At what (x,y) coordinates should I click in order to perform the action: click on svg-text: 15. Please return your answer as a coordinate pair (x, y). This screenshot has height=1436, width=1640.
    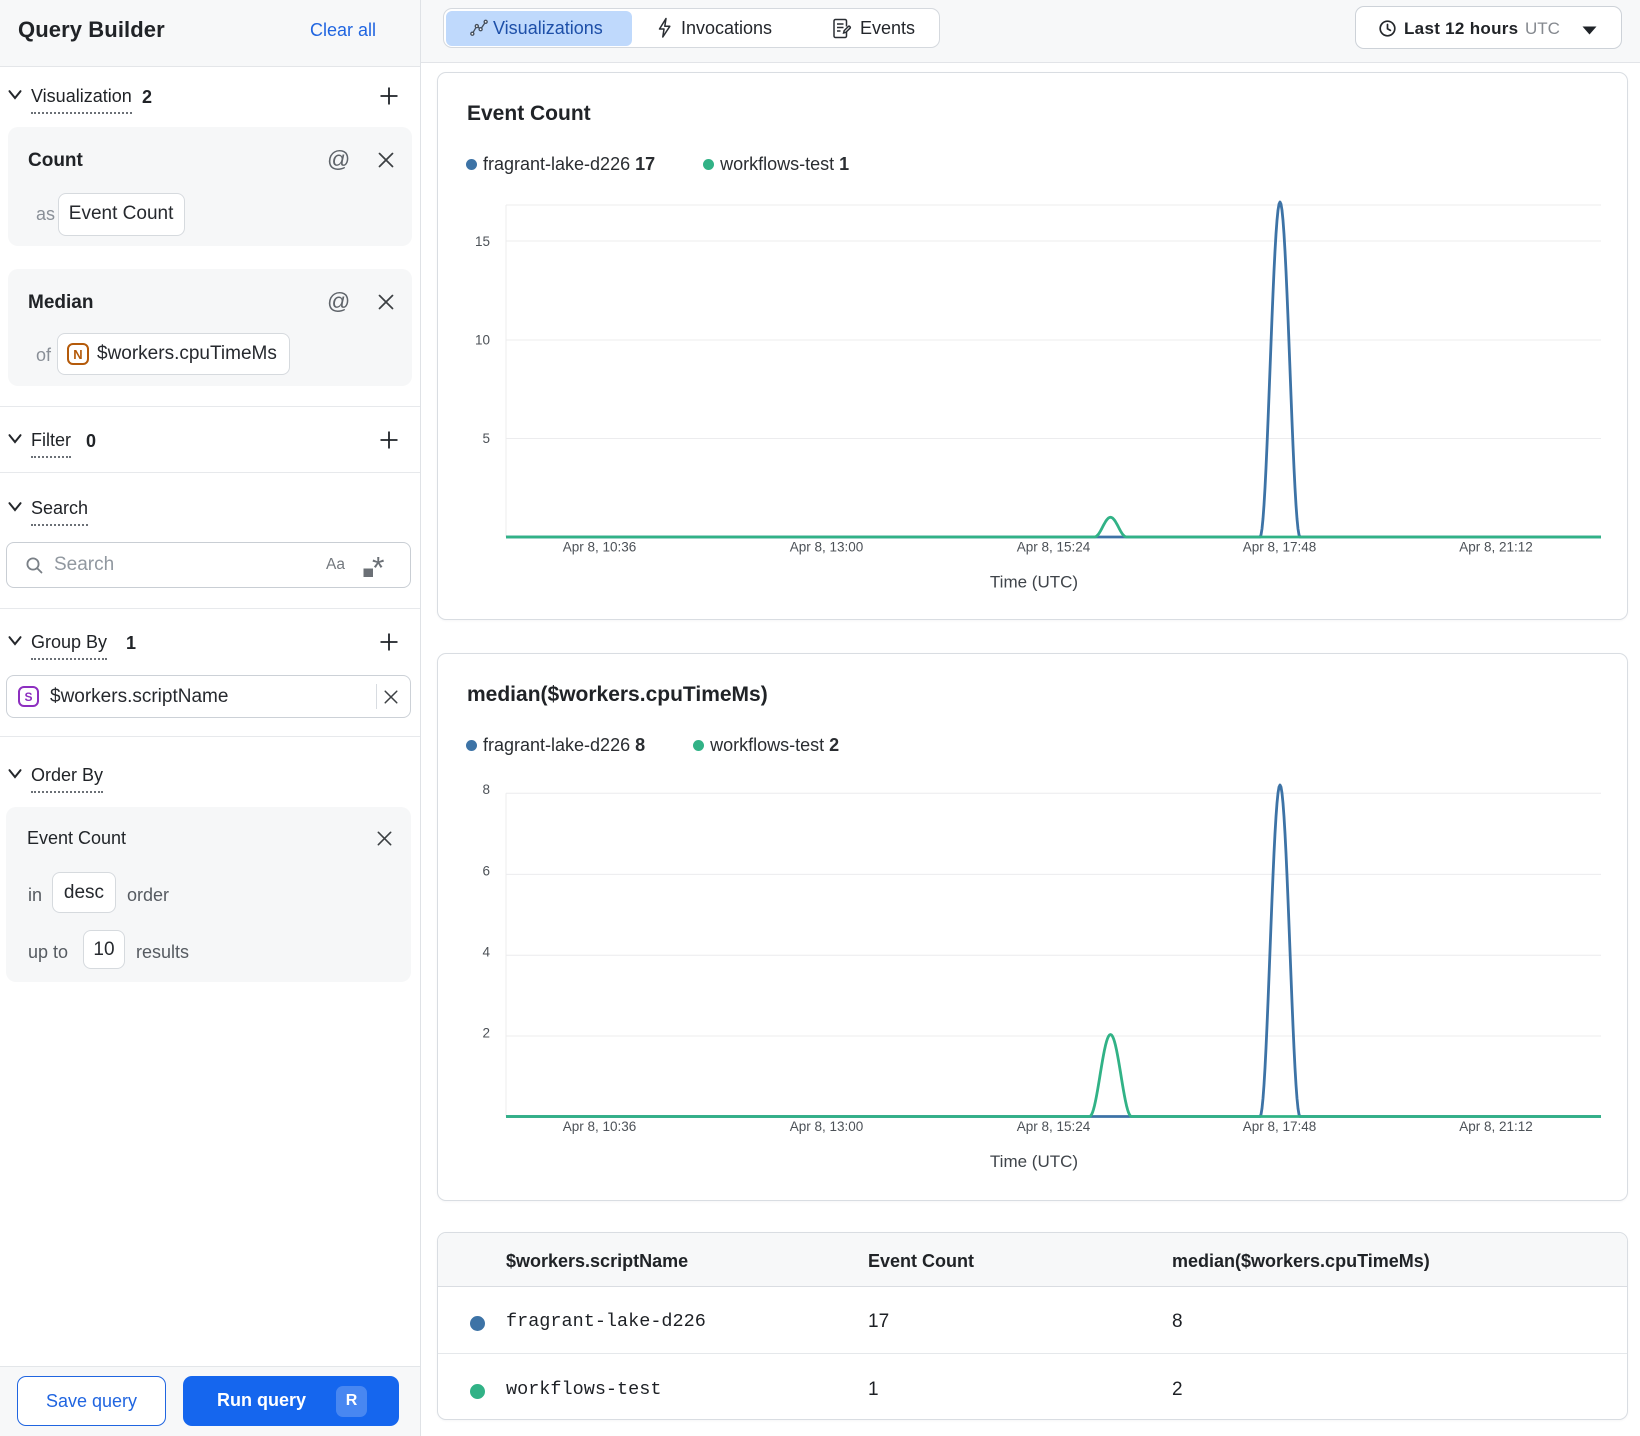
    Looking at the image, I should click on (482, 241).